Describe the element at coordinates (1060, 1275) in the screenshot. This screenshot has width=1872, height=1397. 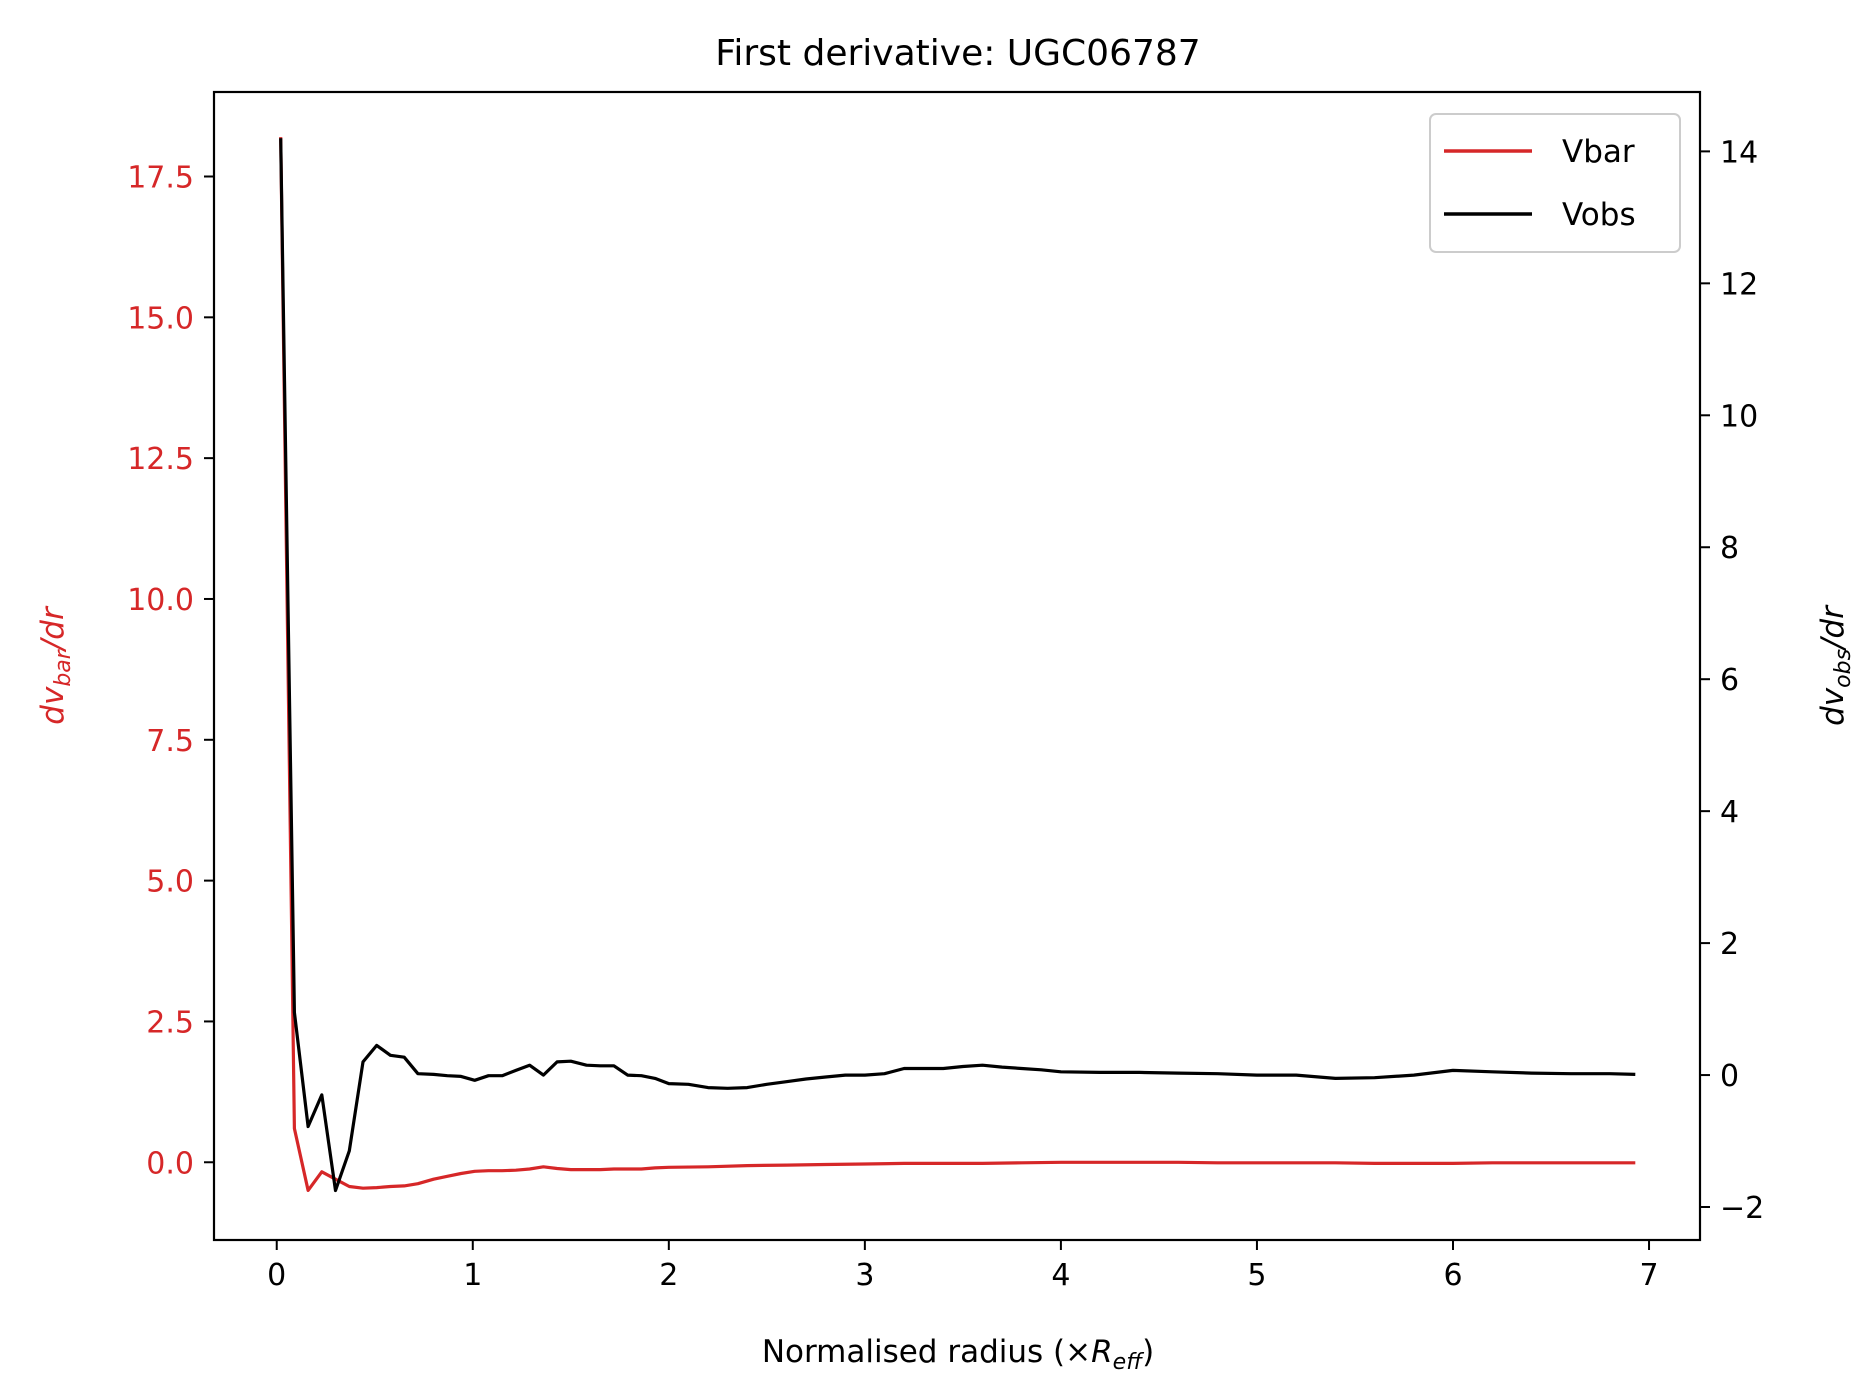
I see `x-tick-label: 4` at that location.